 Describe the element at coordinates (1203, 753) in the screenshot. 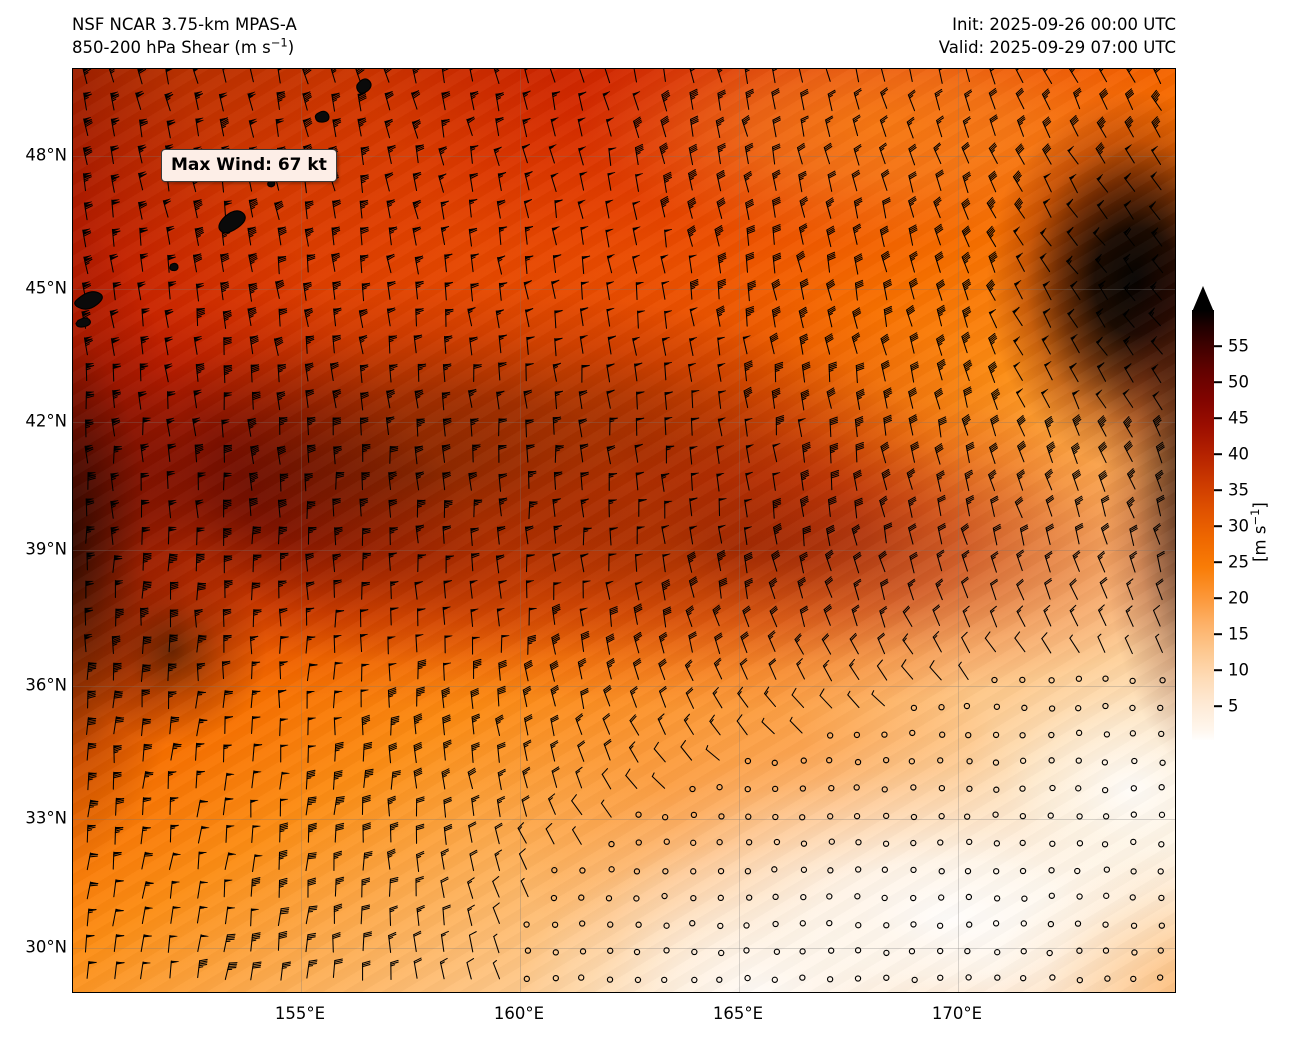

I see `colorbar-extend-bottom` at that location.